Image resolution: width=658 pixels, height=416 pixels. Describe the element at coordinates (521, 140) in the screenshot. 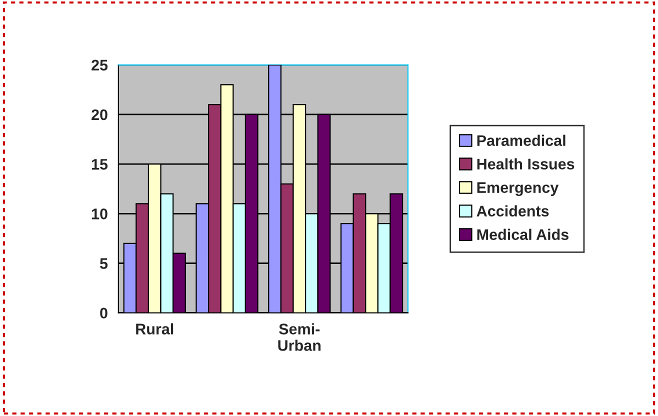

I see `legend-label: Paramedical` at that location.